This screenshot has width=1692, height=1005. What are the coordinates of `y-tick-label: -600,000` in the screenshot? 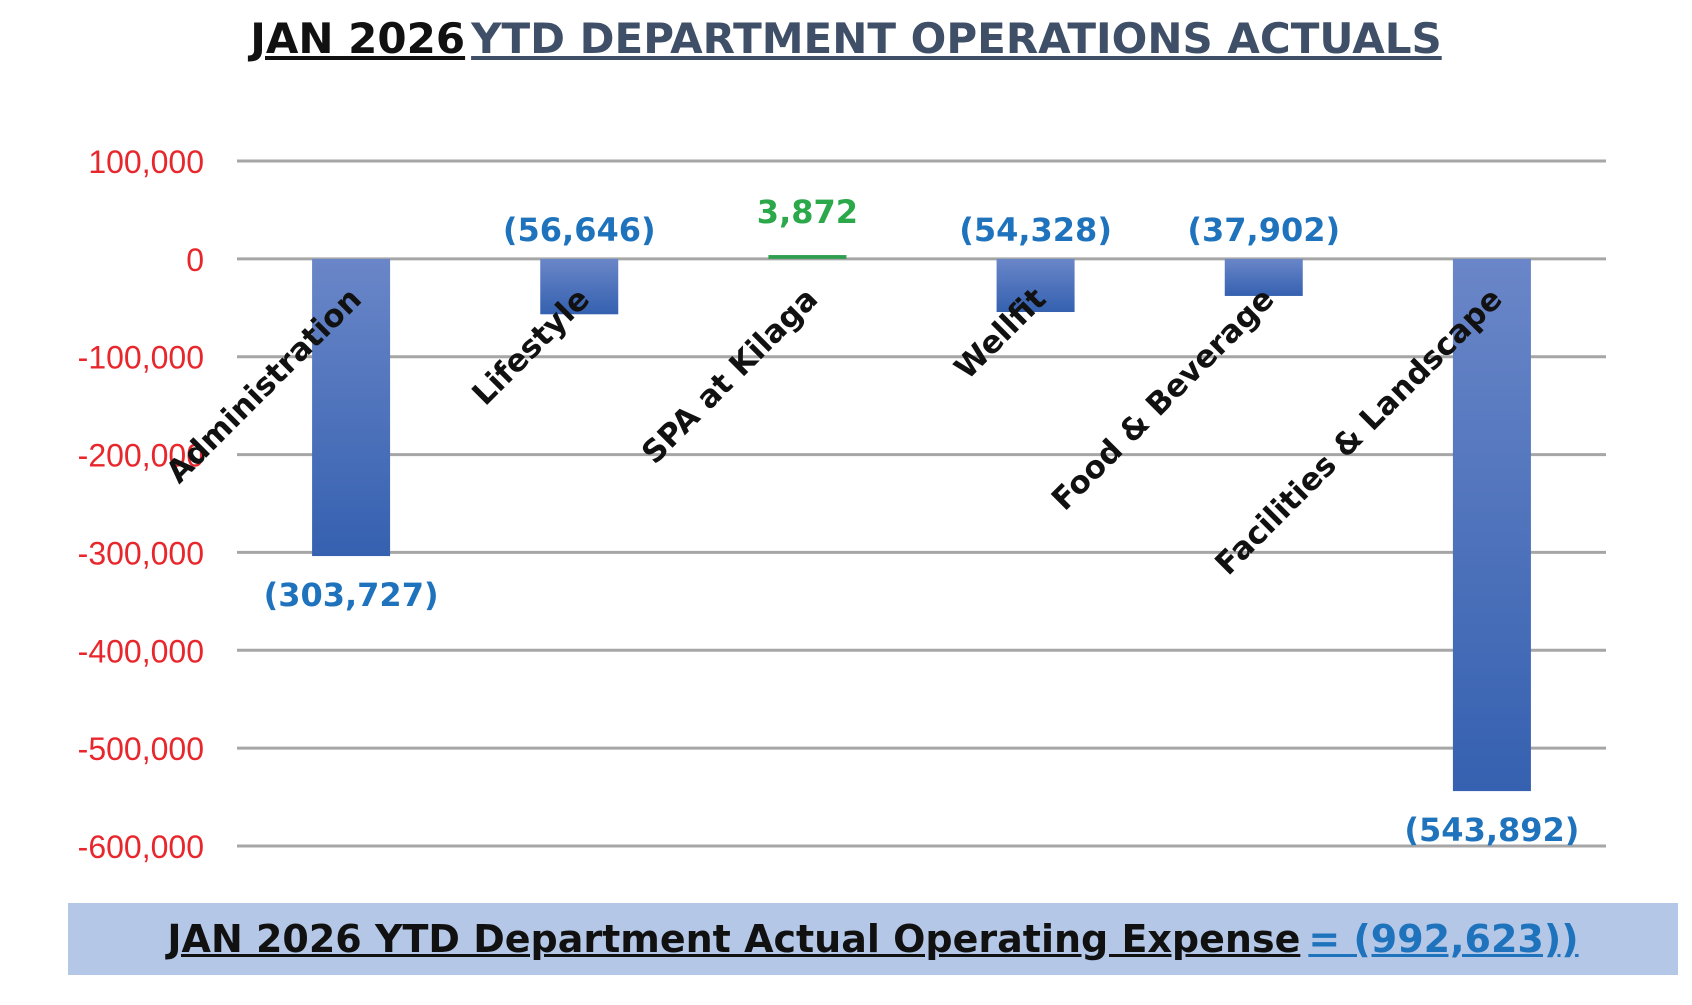 It's located at (141, 847).